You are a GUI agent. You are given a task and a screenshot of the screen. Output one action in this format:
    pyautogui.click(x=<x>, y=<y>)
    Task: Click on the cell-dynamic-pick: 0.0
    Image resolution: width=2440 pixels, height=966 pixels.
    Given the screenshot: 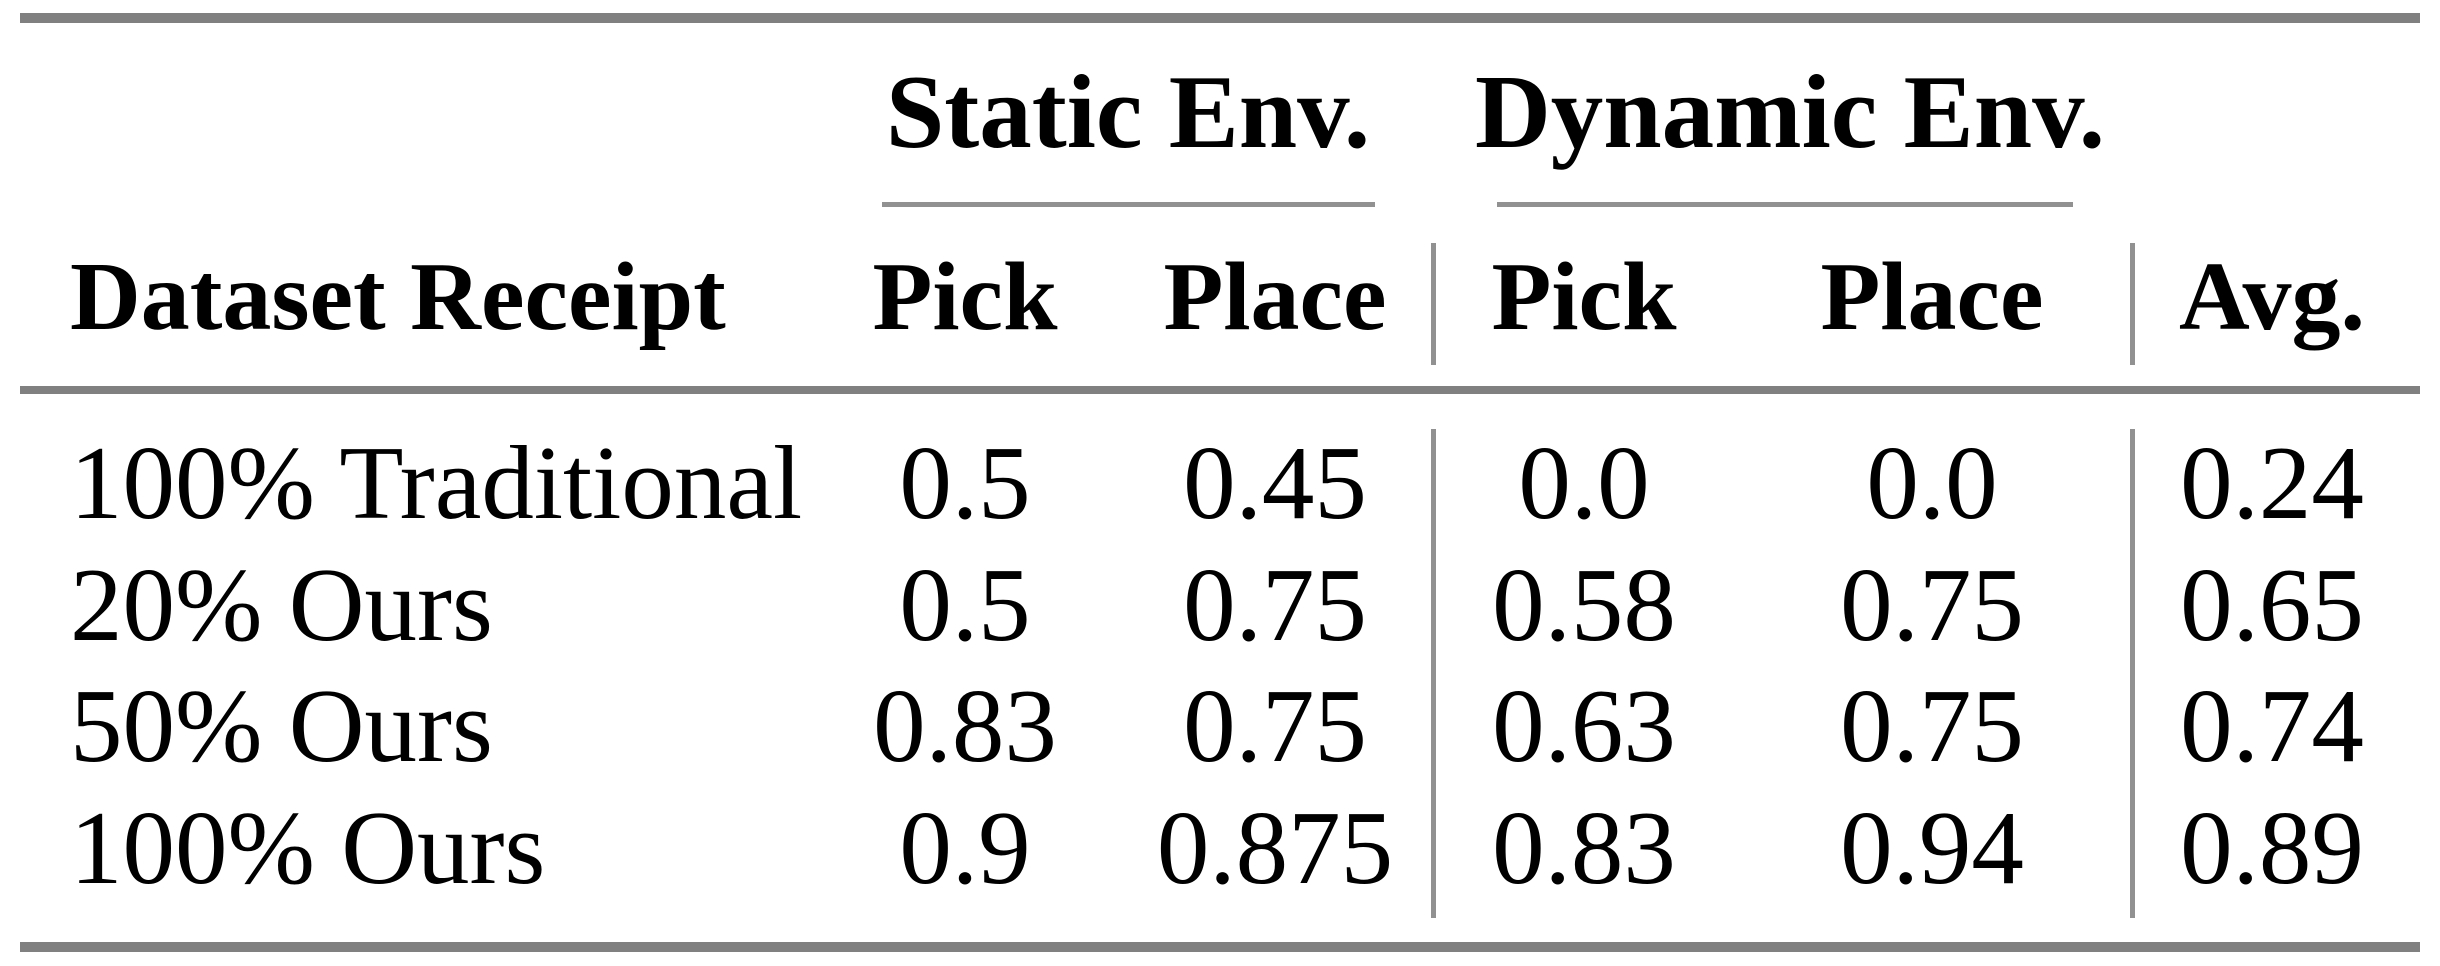 What is the action you would take?
    pyautogui.click(x=1584, y=482)
    